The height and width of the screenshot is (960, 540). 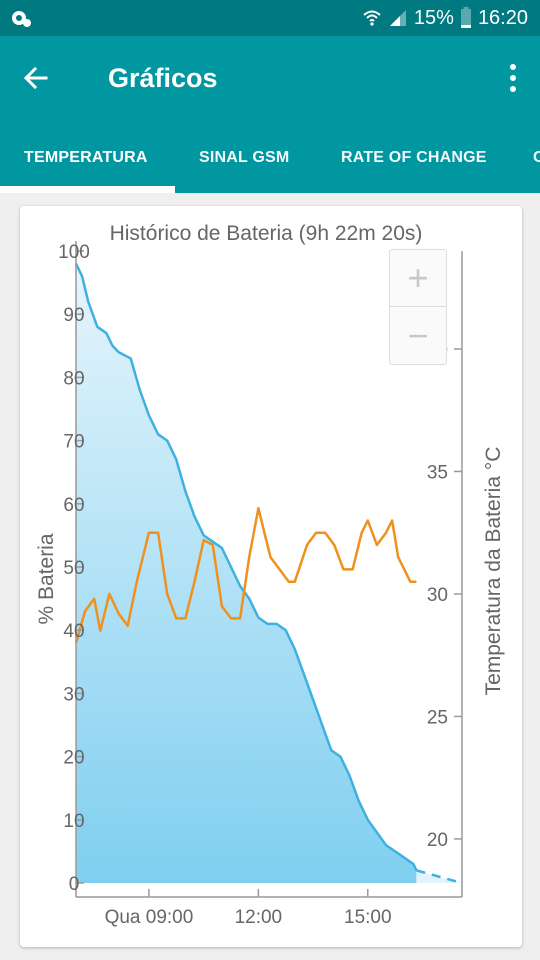 What do you see at coordinates (36, 78) in the screenshot?
I see `arrow-back-icon` at bounding box center [36, 78].